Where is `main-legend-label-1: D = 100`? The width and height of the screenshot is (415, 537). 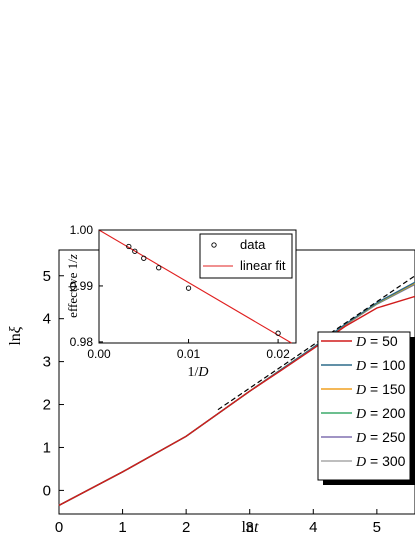 main-legend-label-1: D = 100 is located at coordinates (380, 365).